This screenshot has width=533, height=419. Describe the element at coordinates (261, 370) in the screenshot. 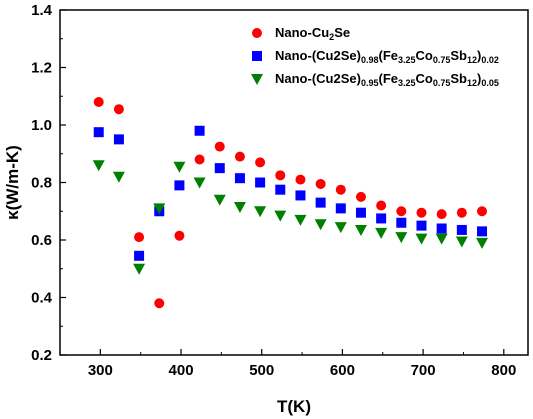

I see `x-tick-label: 500` at that location.